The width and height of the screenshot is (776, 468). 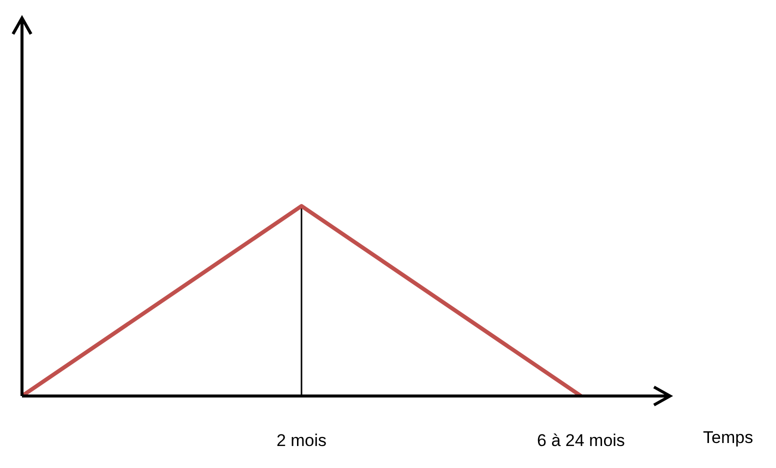 I want to click on x-tick-label: 2 mois, so click(x=301, y=440).